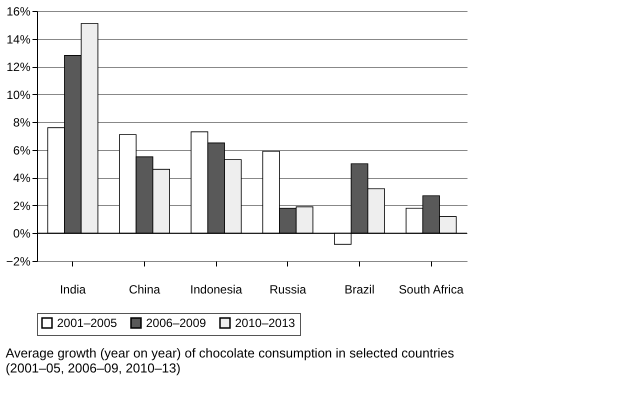 This screenshot has width=634, height=403. What do you see at coordinates (22, 150) in the screenshot?
I see `y-tick-label: 6%` at bounding box center [22, 150].